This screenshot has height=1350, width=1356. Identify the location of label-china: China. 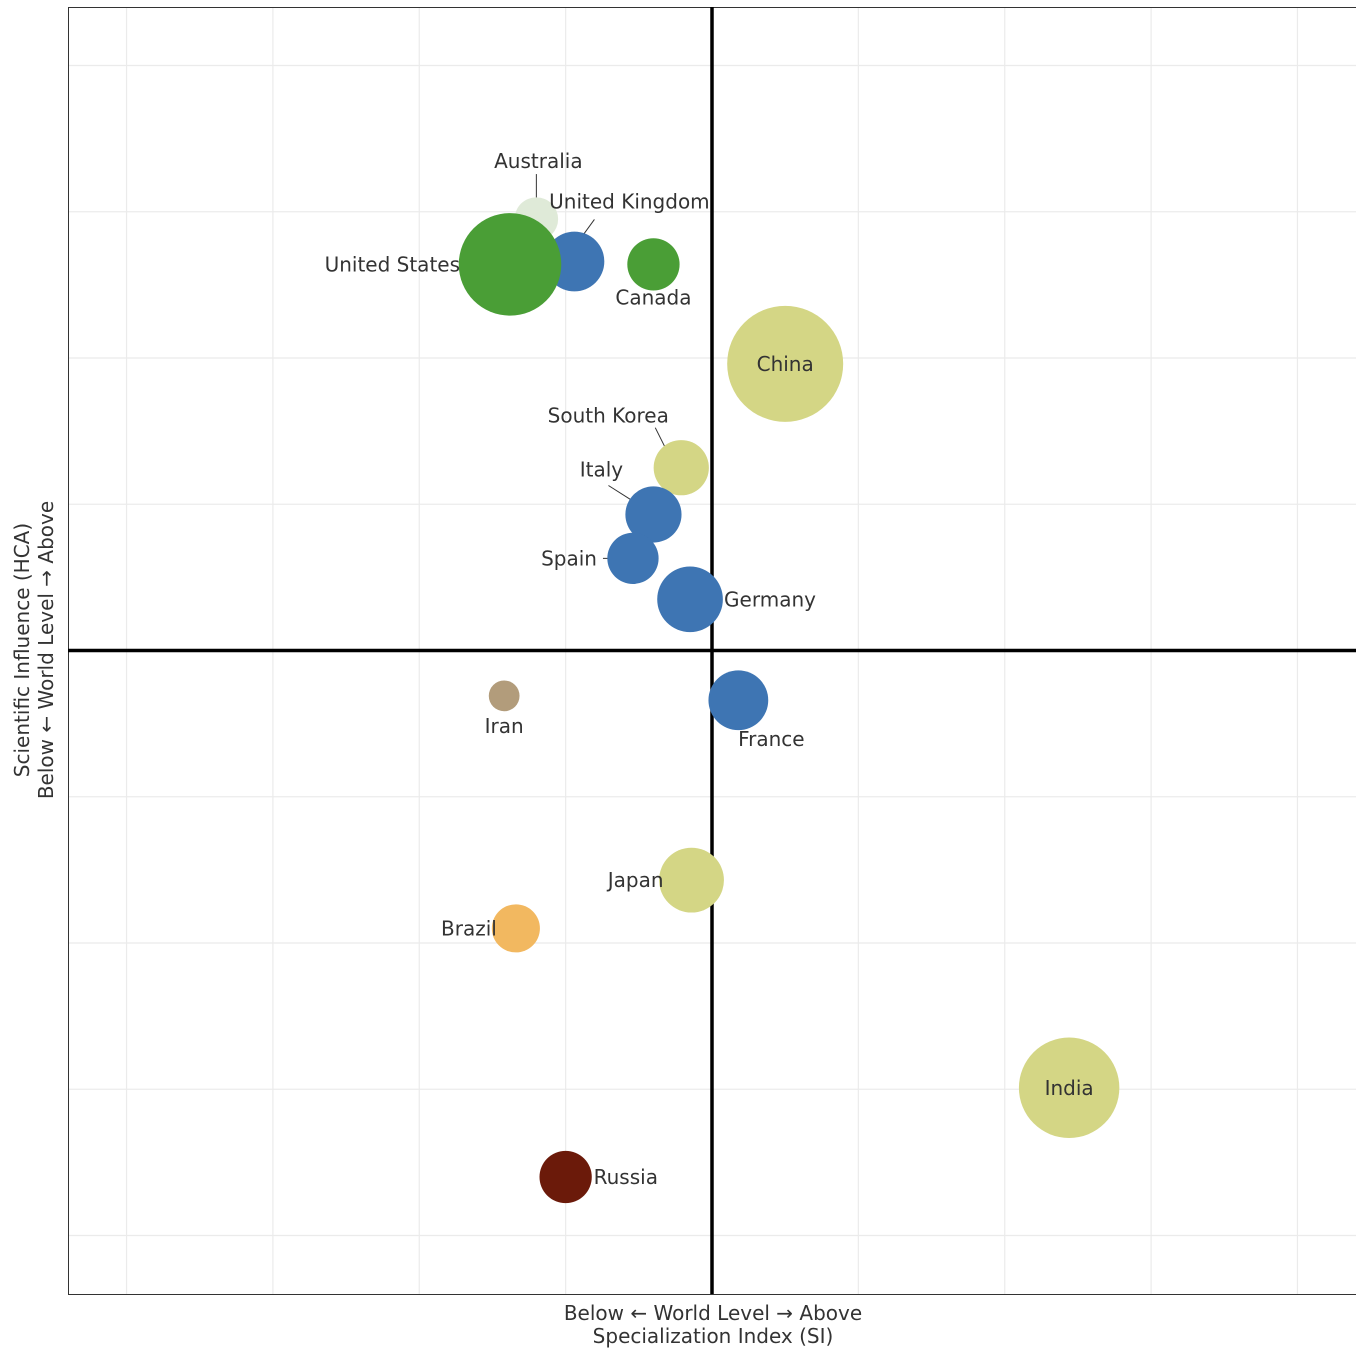
(785, 364).